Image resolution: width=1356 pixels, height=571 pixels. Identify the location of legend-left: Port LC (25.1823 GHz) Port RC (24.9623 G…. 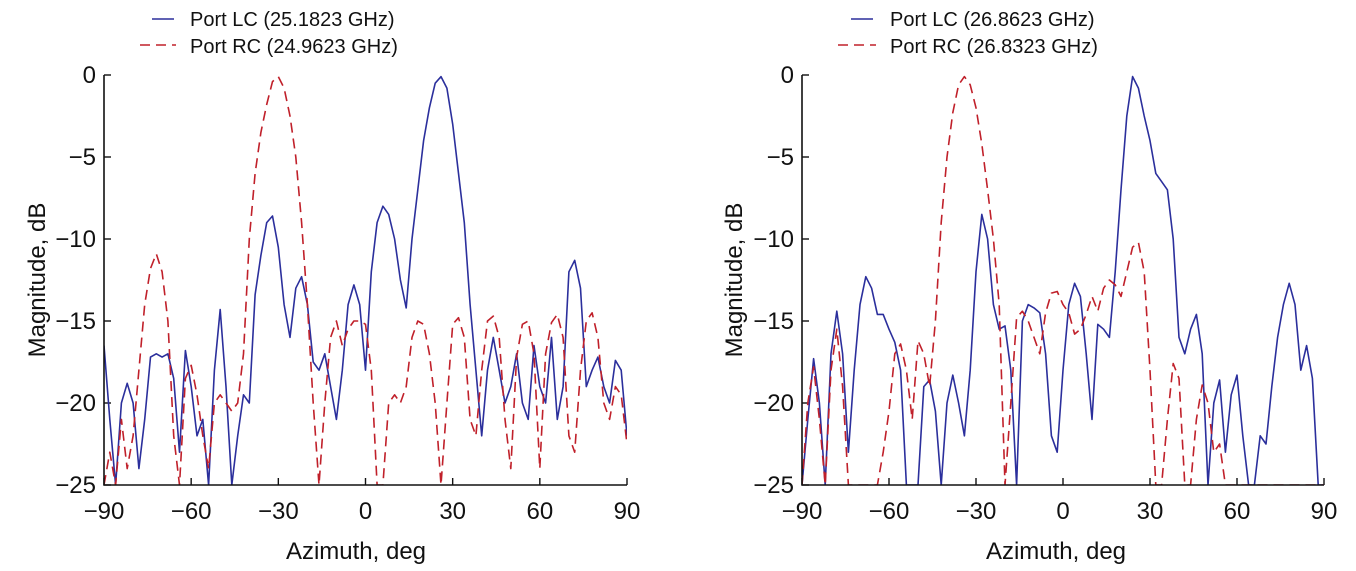
(269, 33).